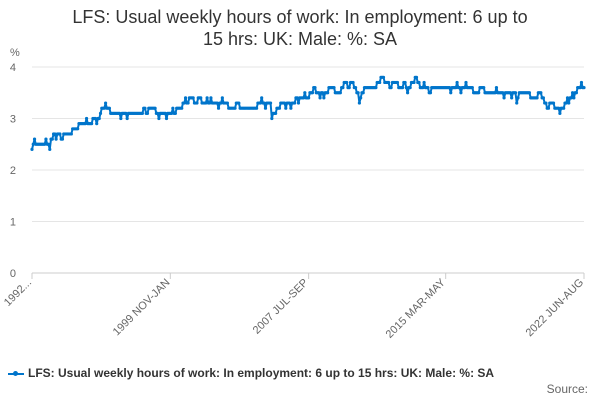 This screenshot has width=600, height=400. What do you see at coordinates (16, 374) in the screenshot?
I see `legend-line-marker-icon` at bounding box center [16, 374].